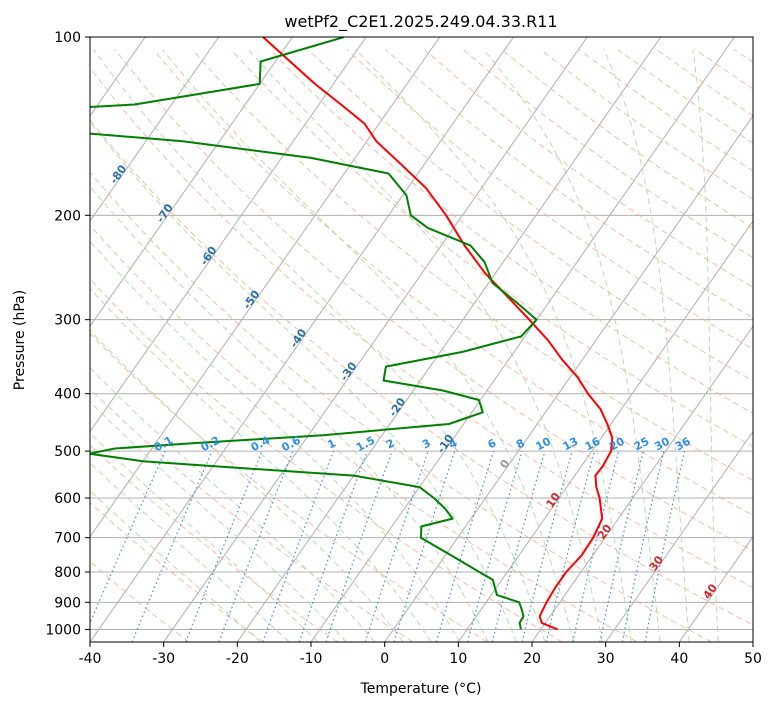  Describe the element at coordinates (163, 659) in the screenshot. I see `x-tick-label: -30` at that location.